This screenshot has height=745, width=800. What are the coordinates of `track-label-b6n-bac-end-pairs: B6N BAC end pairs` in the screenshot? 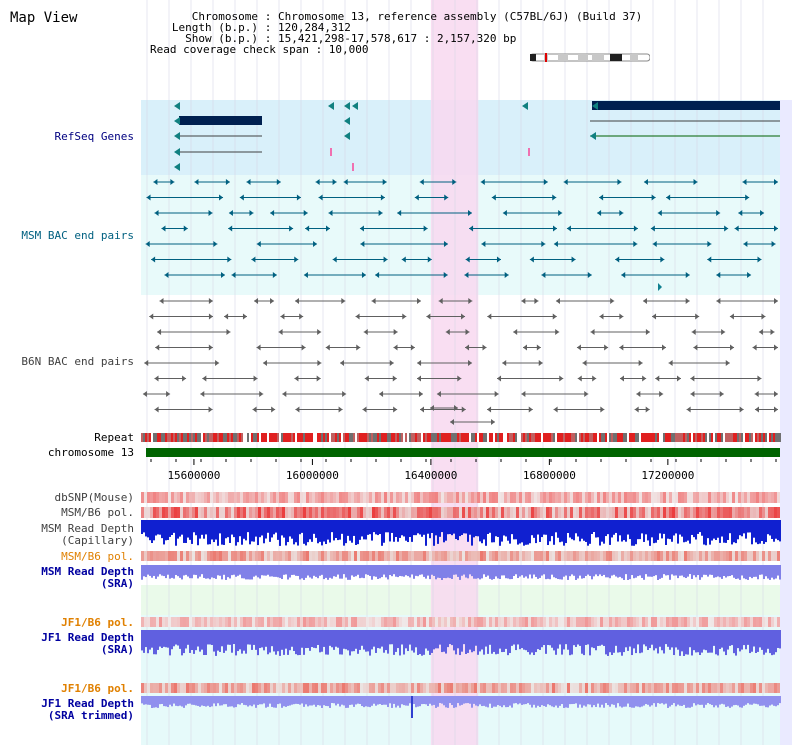 It's located at (77, 361).